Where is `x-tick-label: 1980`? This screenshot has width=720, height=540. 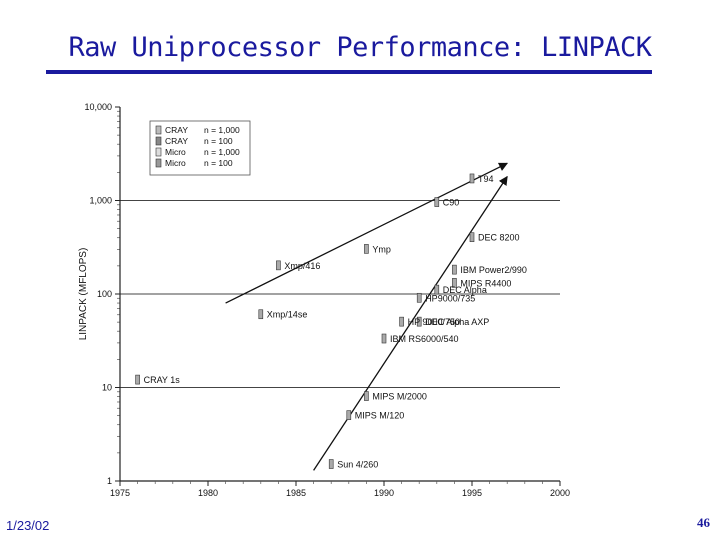 x-tick-label: 1980 is located at coordinates (208, 493).